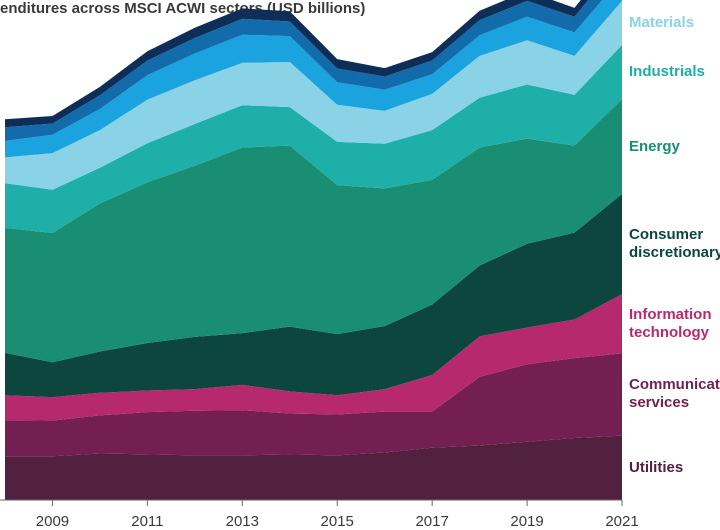 Image resolution: width=720 pixels, height=530 pixels. Describe the element at coordinates (526, 521) in the screenshot. I see `x-tick-label-2019: 2019` at that location.